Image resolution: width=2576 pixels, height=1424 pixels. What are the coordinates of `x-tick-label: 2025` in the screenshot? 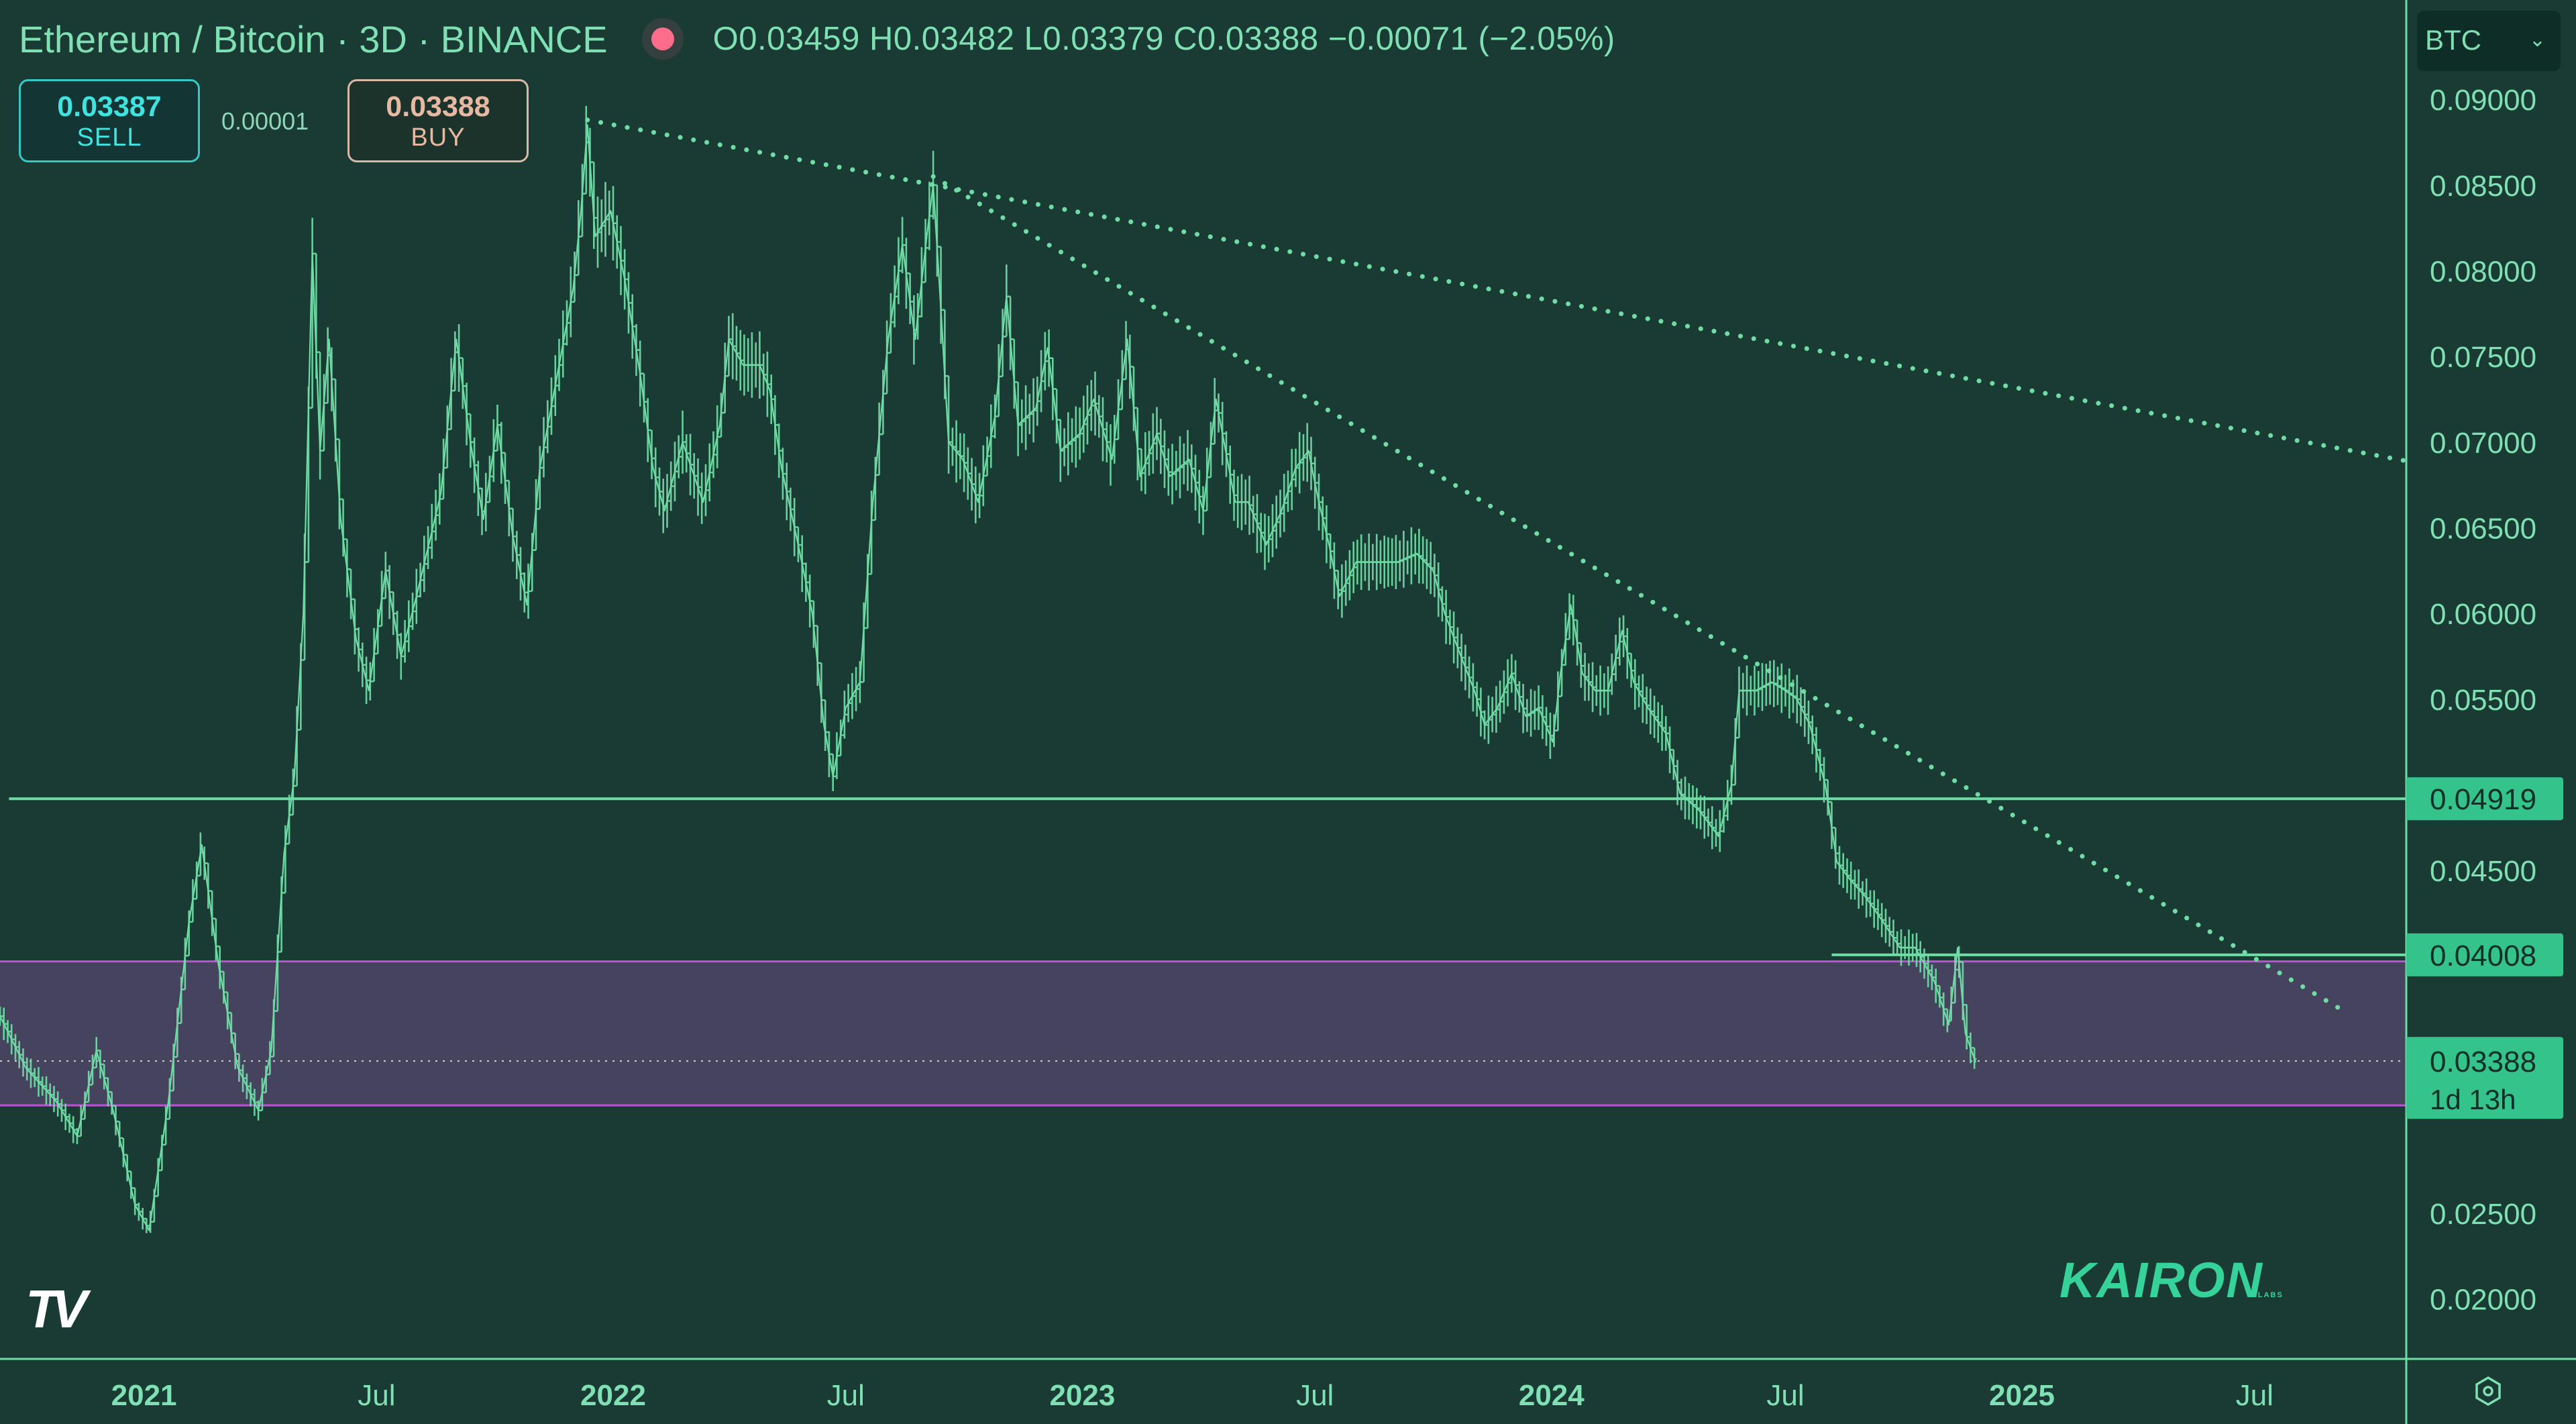 It's located at (2022, 1395).